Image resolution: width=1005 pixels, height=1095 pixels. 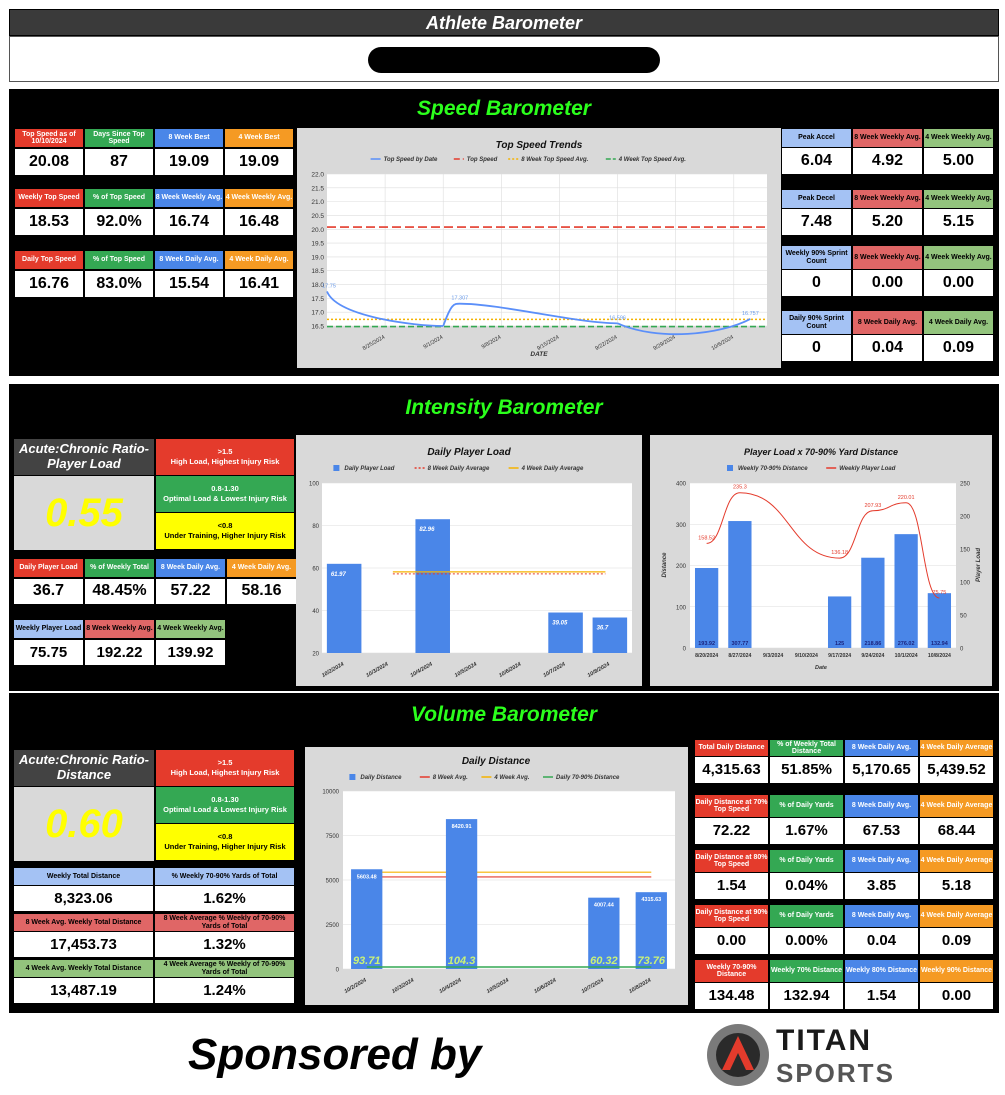 I want to click on risk-band: <0.8 Under Training, Higher Injury Risk, so click(x=225, y=531).